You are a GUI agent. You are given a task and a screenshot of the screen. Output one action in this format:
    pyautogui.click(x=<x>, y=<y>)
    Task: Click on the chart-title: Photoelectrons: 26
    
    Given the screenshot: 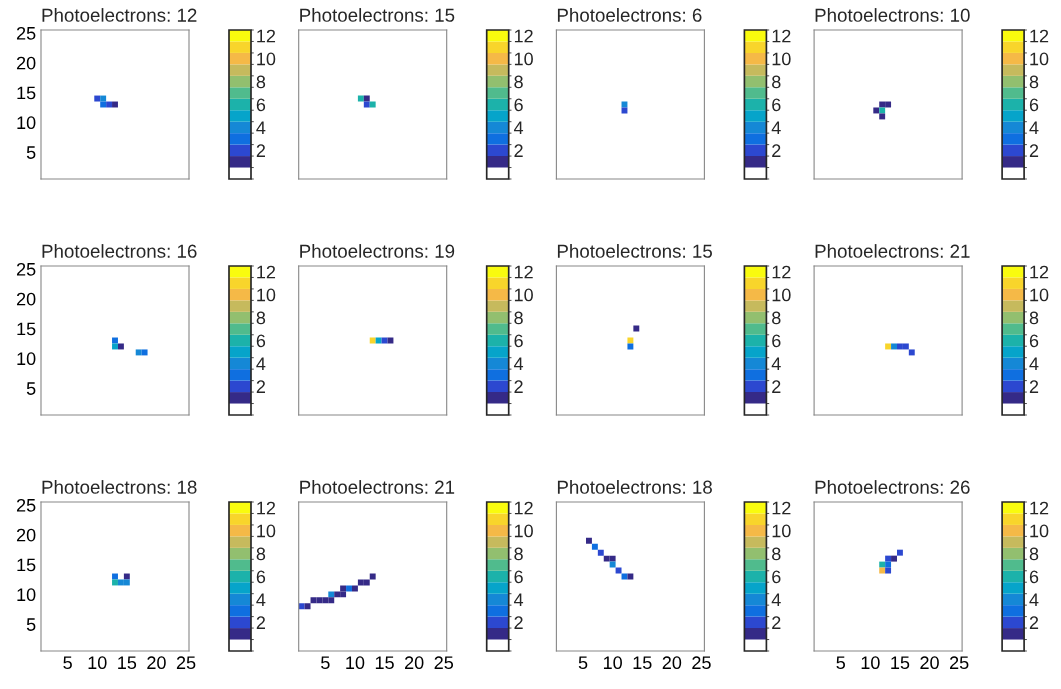 What is the action you would take?
    pyautogui.click(x=892, y=487)
    